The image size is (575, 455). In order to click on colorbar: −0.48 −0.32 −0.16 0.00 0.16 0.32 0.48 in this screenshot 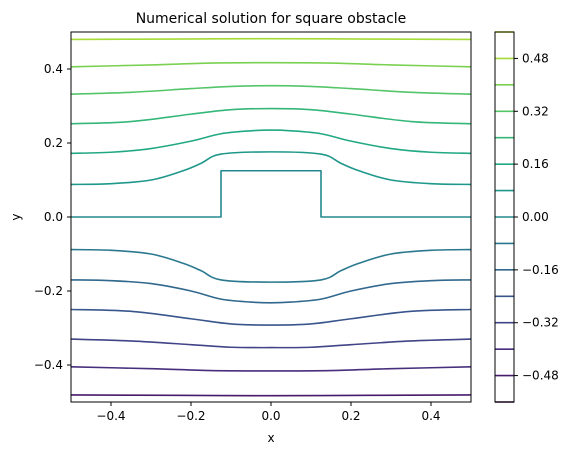, I will do `click(527, 217)`.